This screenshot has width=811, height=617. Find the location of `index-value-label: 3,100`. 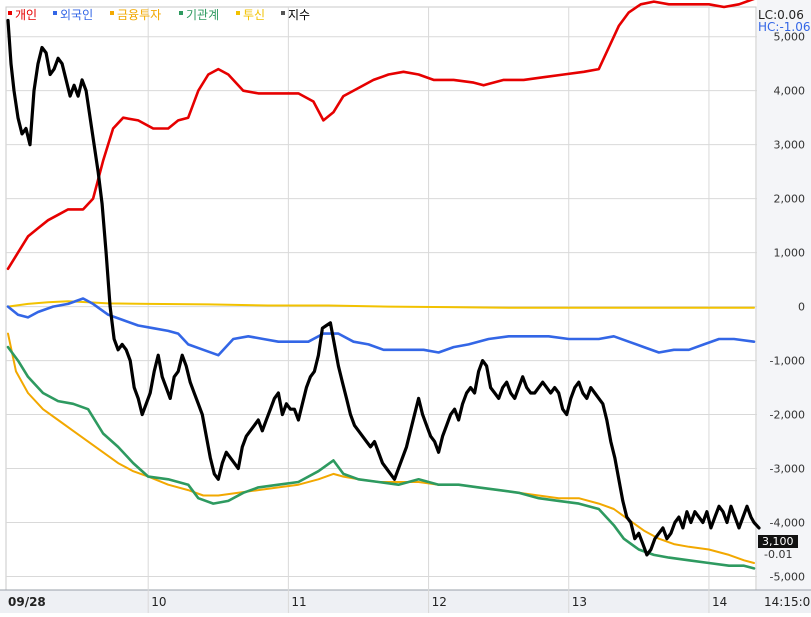

index-value-label: 3,100 is located at coordinates (778, 541).